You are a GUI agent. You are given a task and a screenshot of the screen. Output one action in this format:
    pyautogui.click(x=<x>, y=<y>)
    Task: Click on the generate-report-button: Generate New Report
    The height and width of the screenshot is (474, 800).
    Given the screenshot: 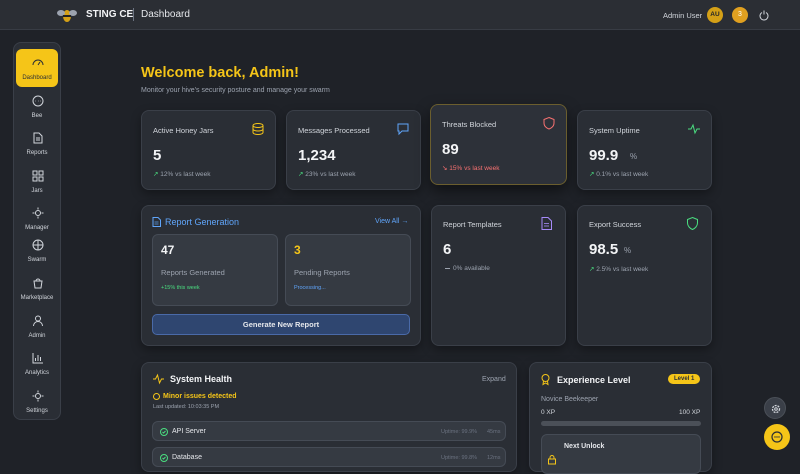 What is the action you would take?
    pyautogui.click(x=281, y=324)
    